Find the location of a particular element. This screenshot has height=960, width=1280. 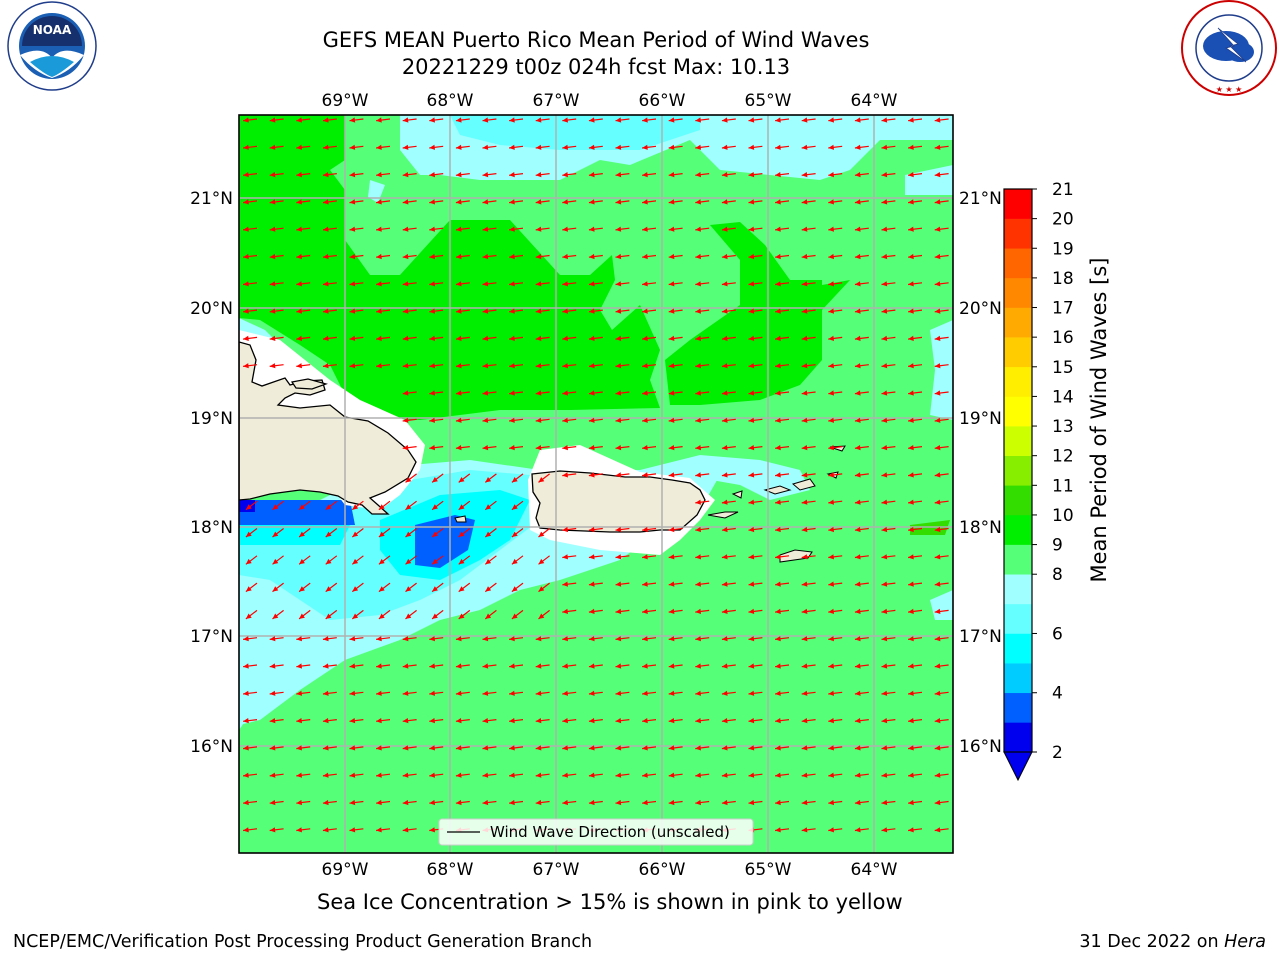

lat-label-right: 20°N is located at coordinates (980, 309).